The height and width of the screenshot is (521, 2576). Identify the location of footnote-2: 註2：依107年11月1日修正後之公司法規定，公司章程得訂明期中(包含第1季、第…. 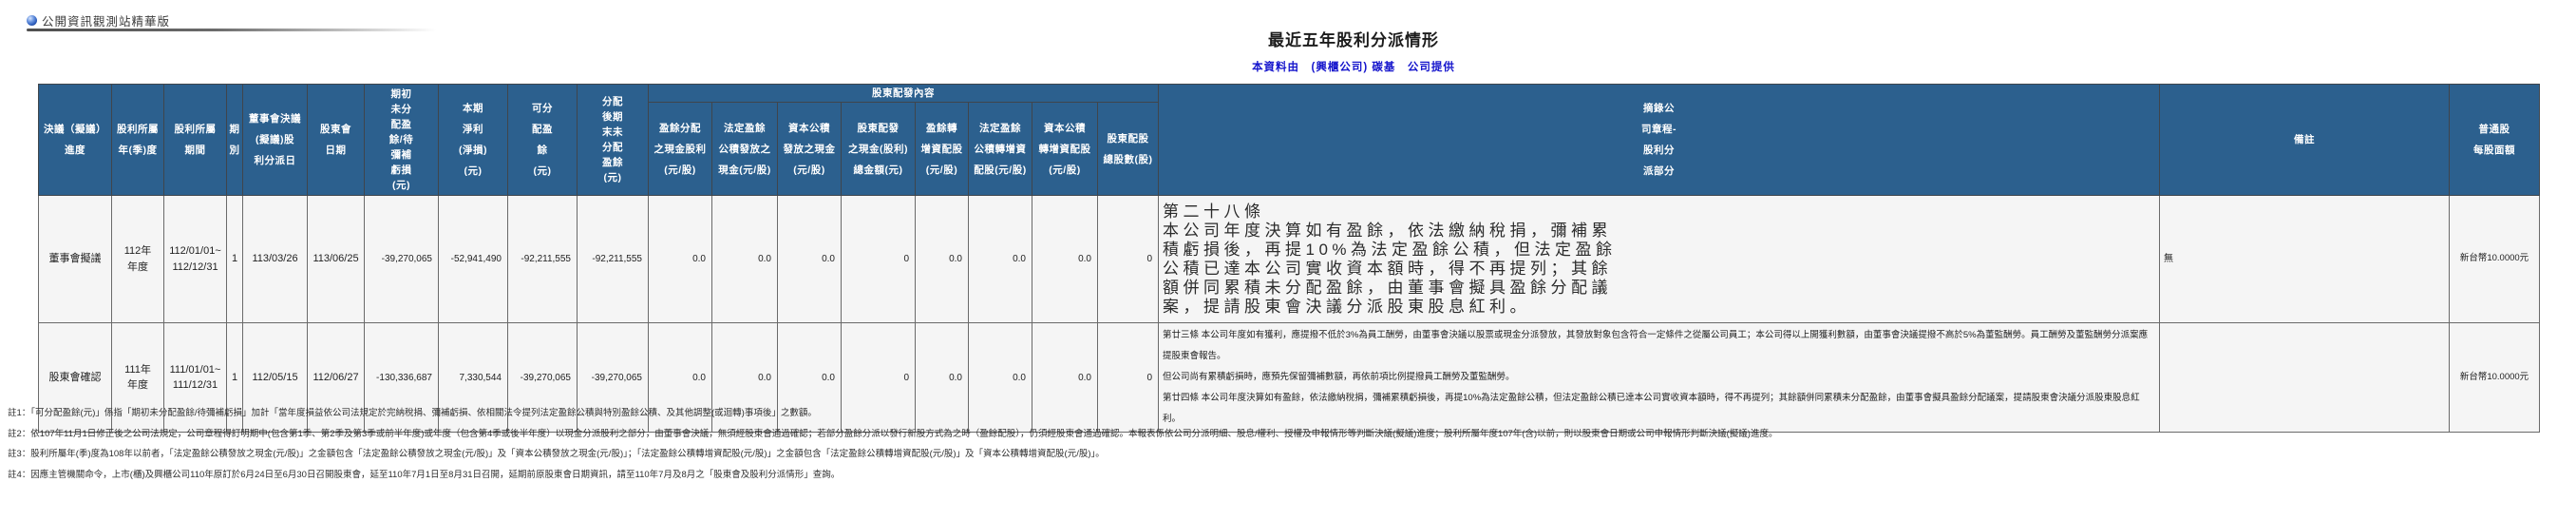
(893, 434).